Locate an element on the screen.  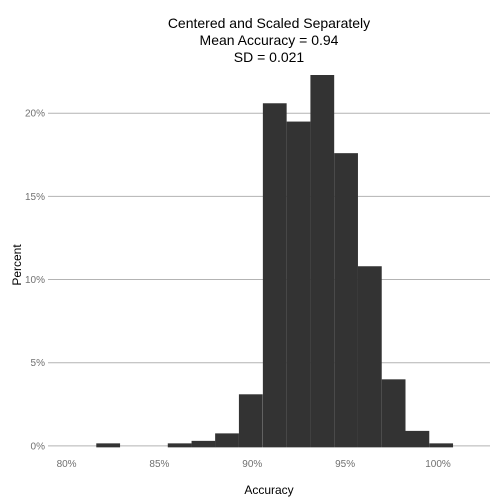
x-axis-label: Accuracy is located at coordinates (268, 490).